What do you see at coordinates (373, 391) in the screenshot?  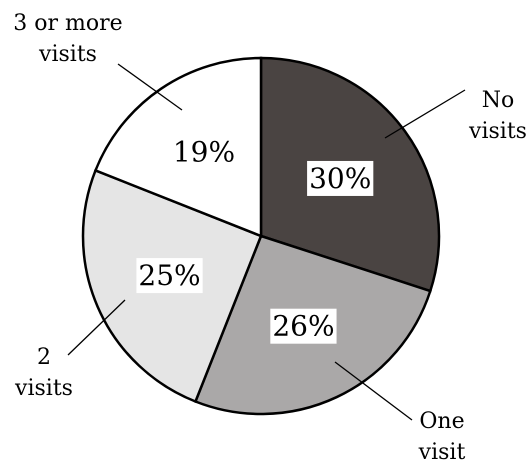 I see `leader-line-one-visit` at bounding box center [373, 391].